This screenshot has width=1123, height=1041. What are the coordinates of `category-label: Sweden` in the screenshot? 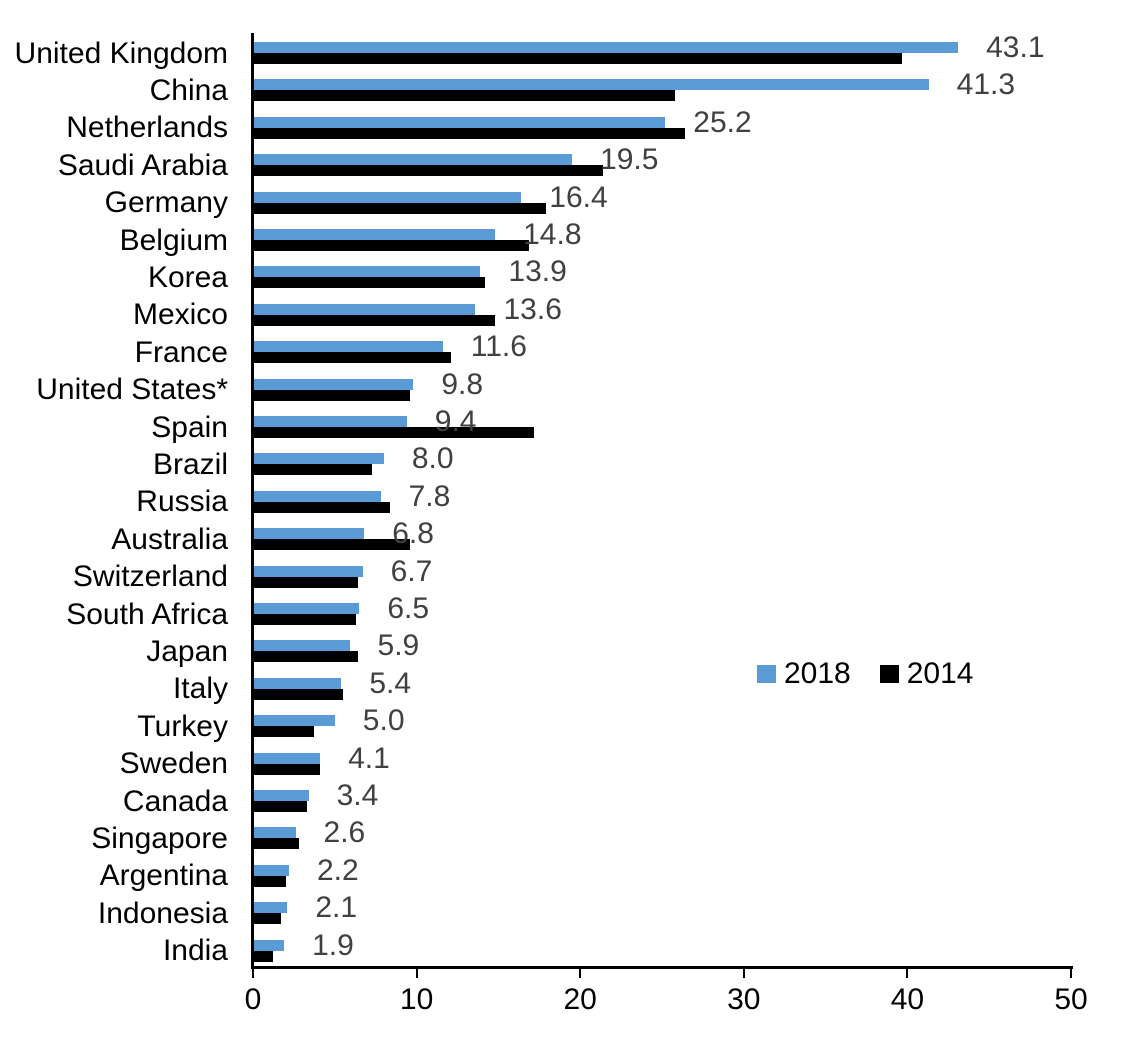 It's located at (173, 764).